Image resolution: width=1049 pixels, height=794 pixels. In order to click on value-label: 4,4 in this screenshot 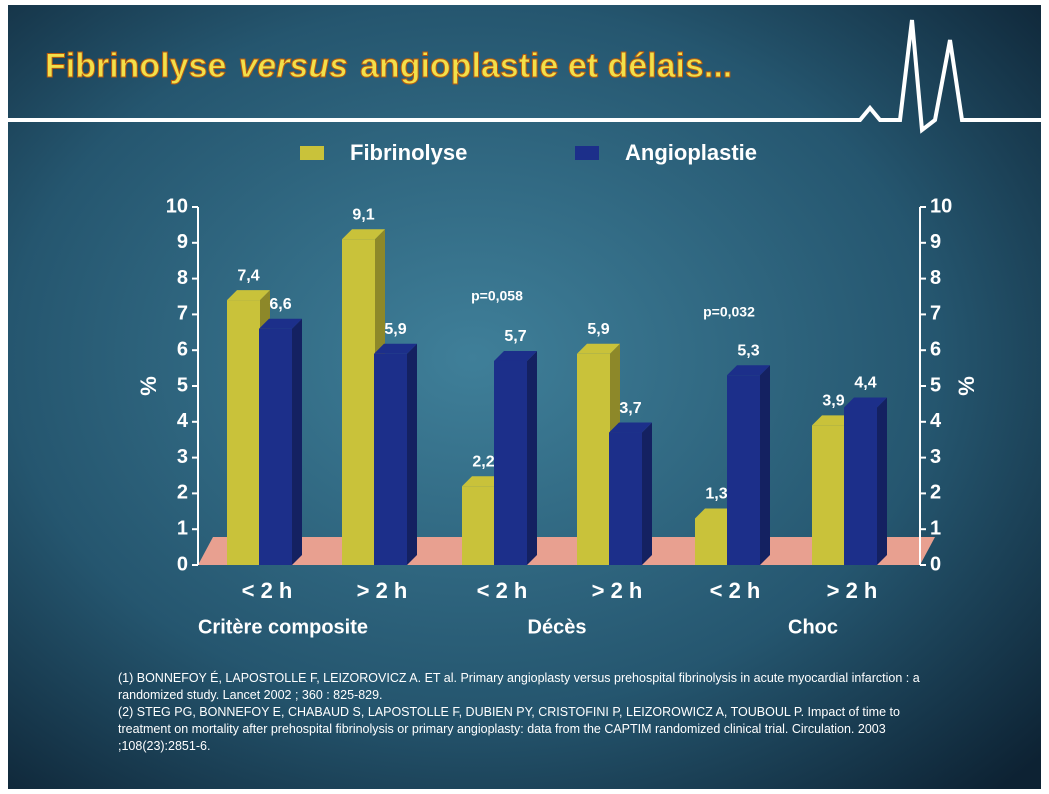, I will do `click(865, 383)`.